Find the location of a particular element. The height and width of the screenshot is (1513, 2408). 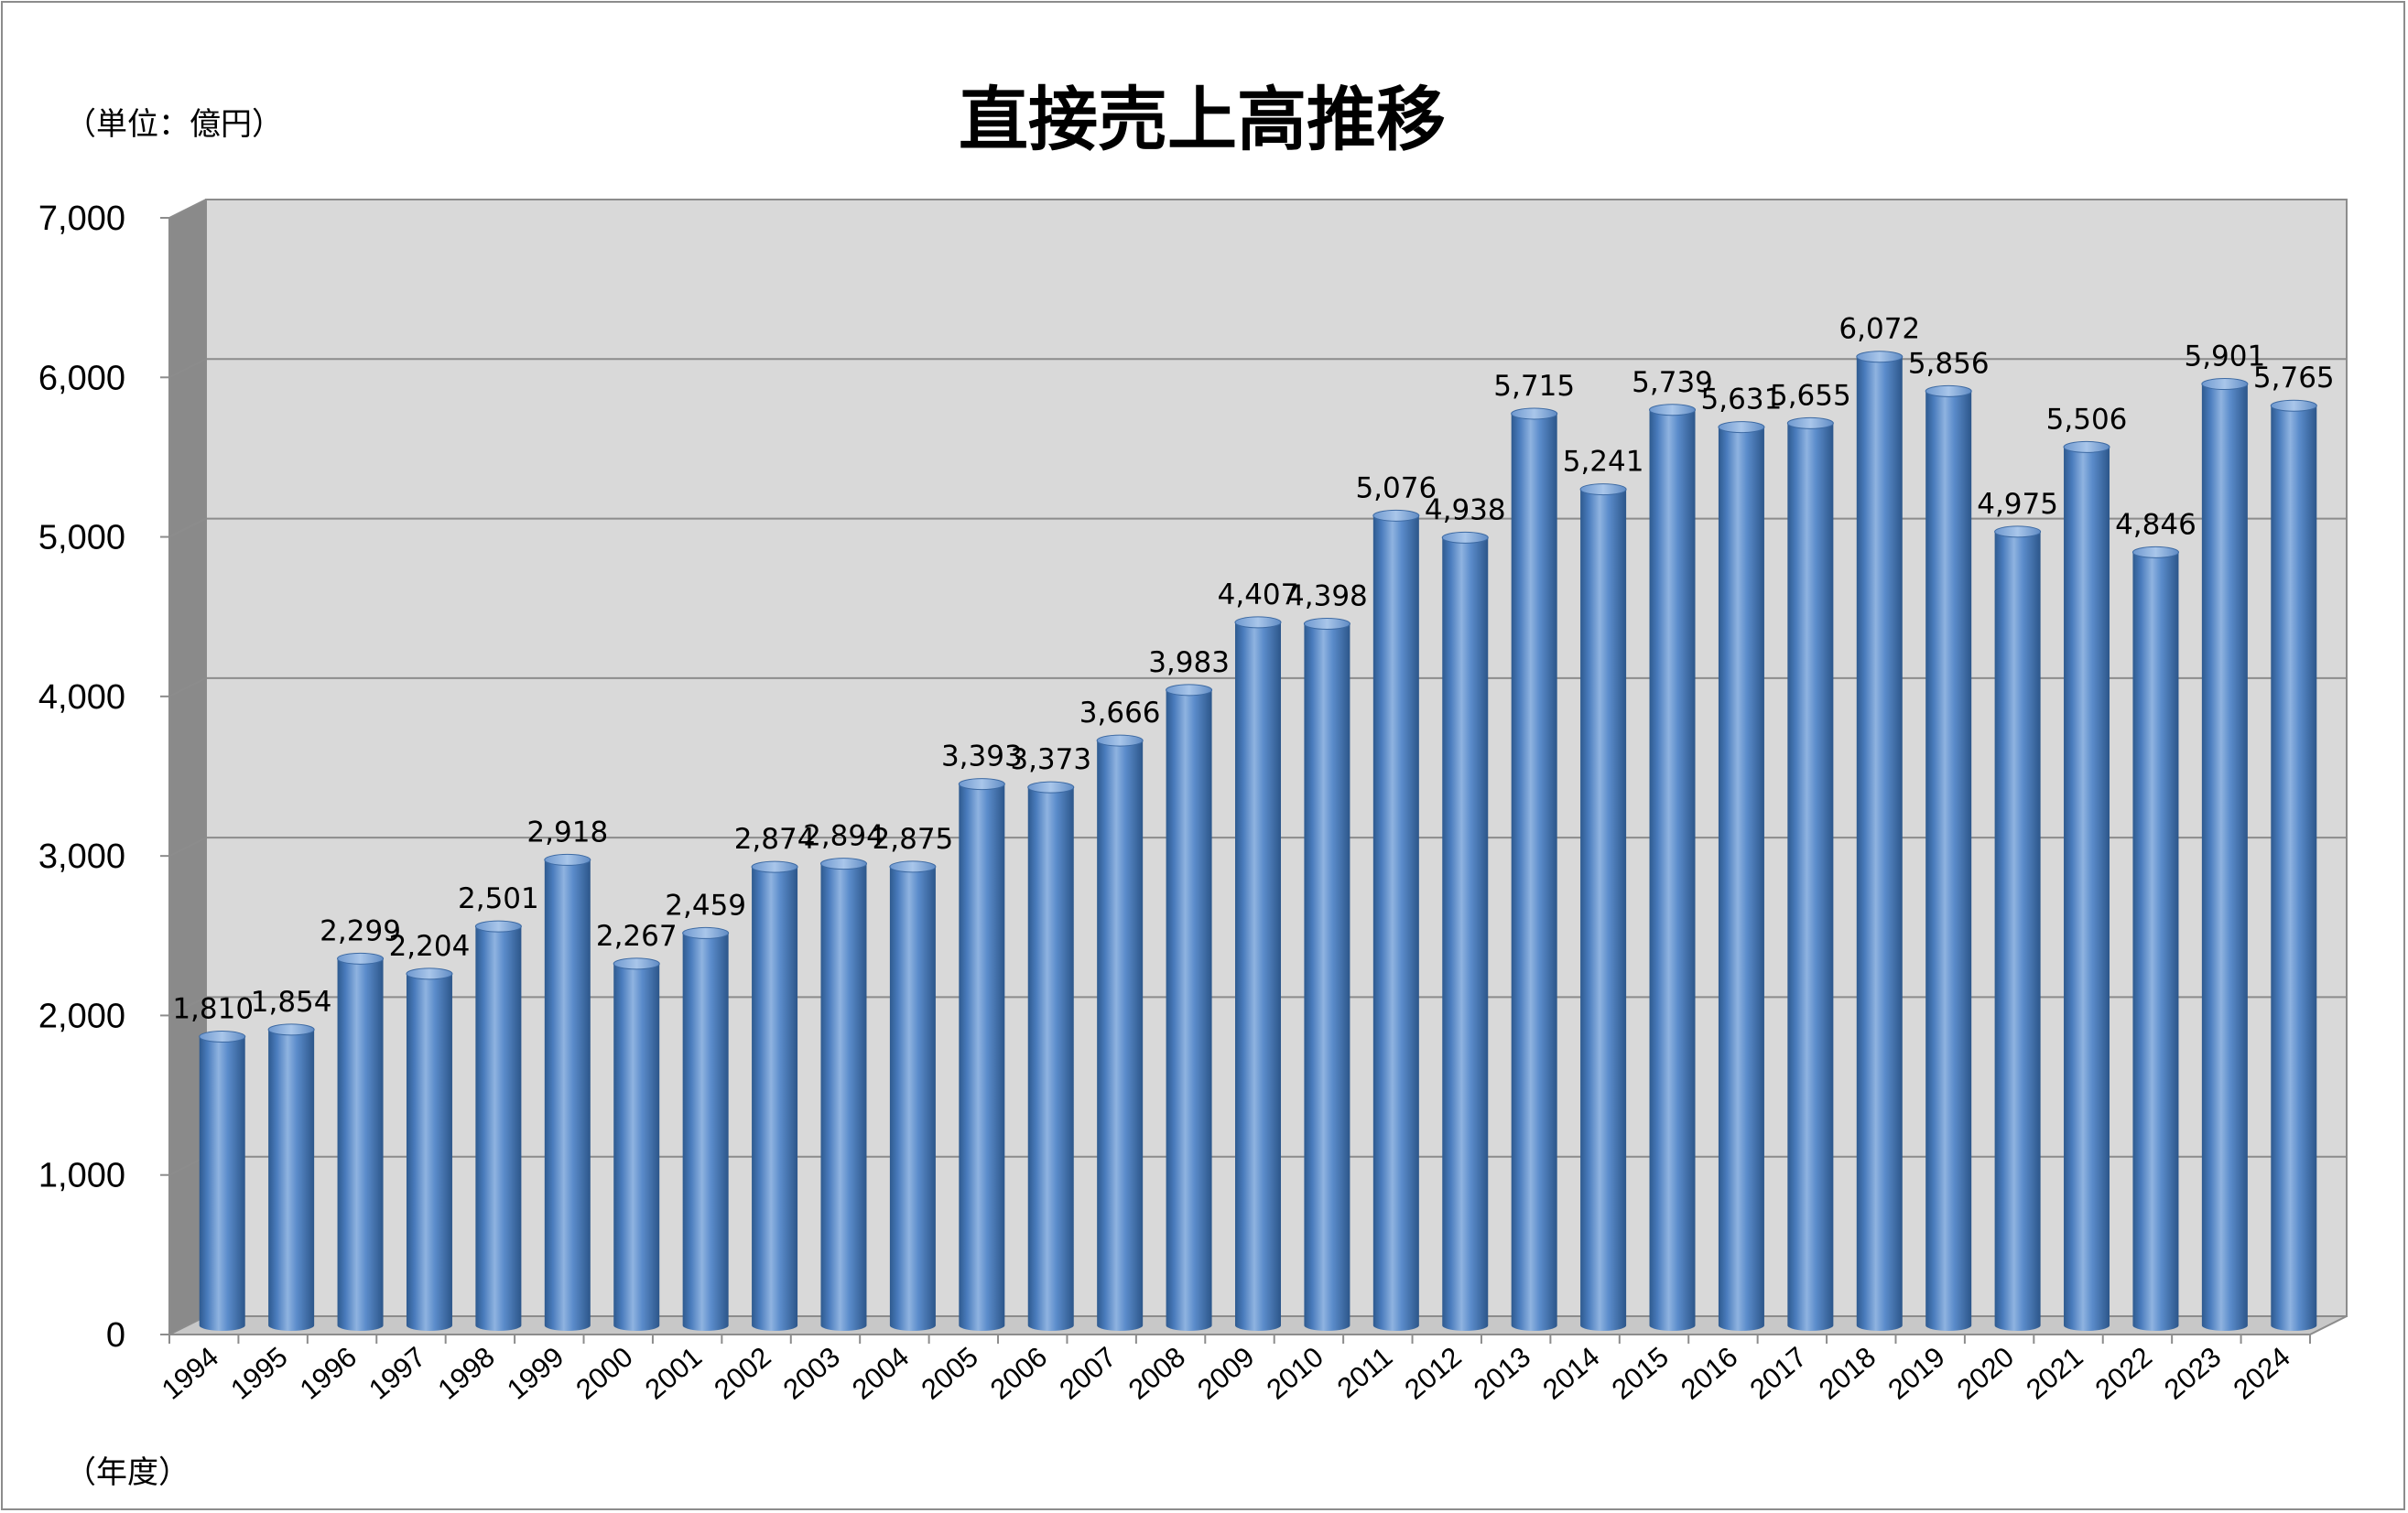

bar-2024 is located at coordinates (2293, 865).